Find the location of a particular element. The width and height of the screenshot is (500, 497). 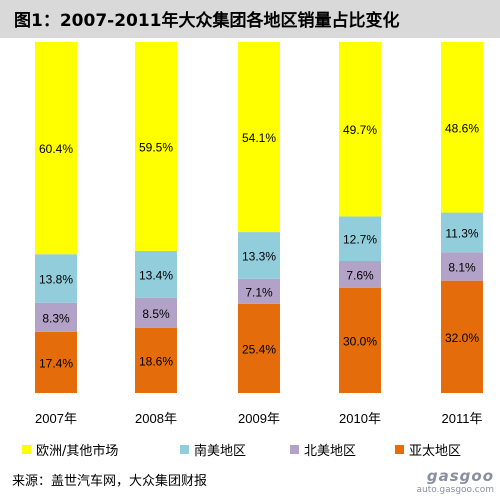

data-label-4-4: 49.7% is located at coordinates (360, 130).